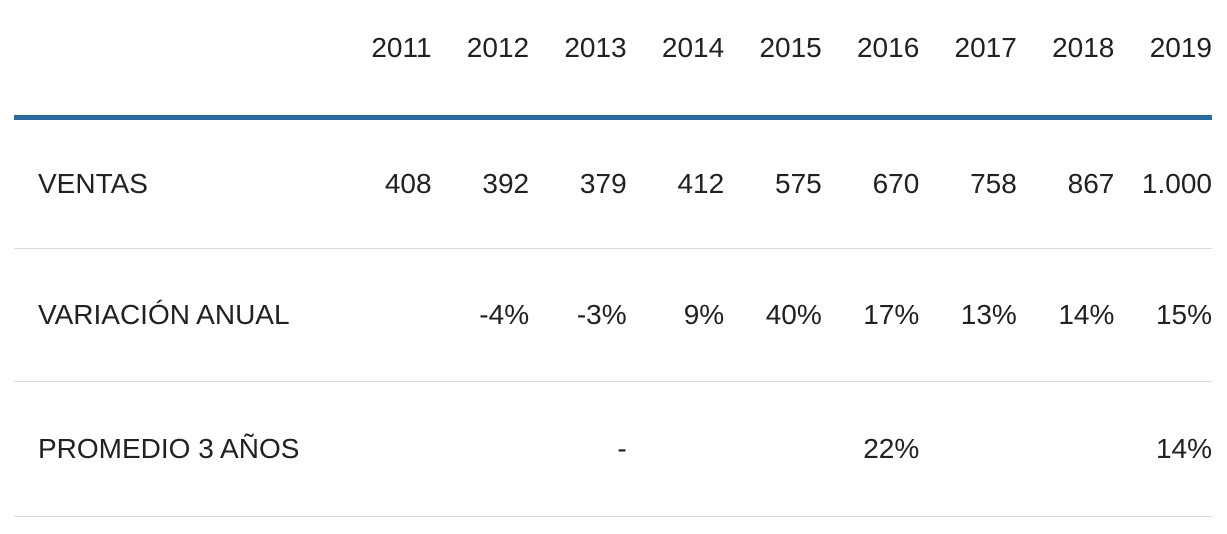  What do you see at coordinates (968, 60) in the screenshot?
I see `year-header-2017: 2017` at bounding box center [968, 60].